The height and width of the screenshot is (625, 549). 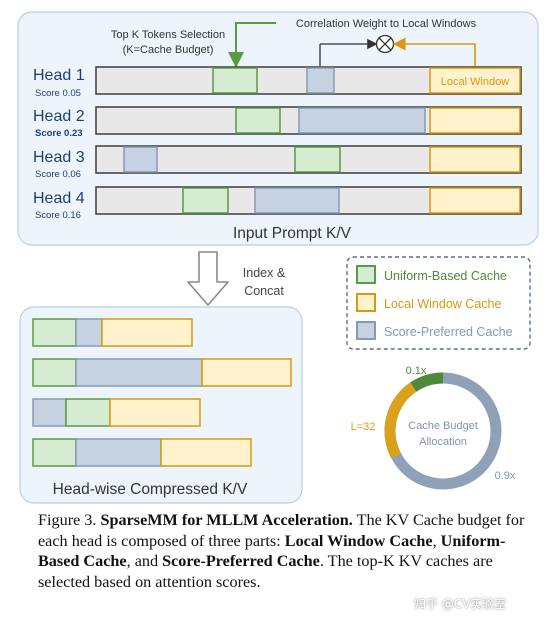 What do you see at coordinates (443, 442) in the screenshot?
I see `donut-center-line2: Allocation` at bounding box center [443, 442].